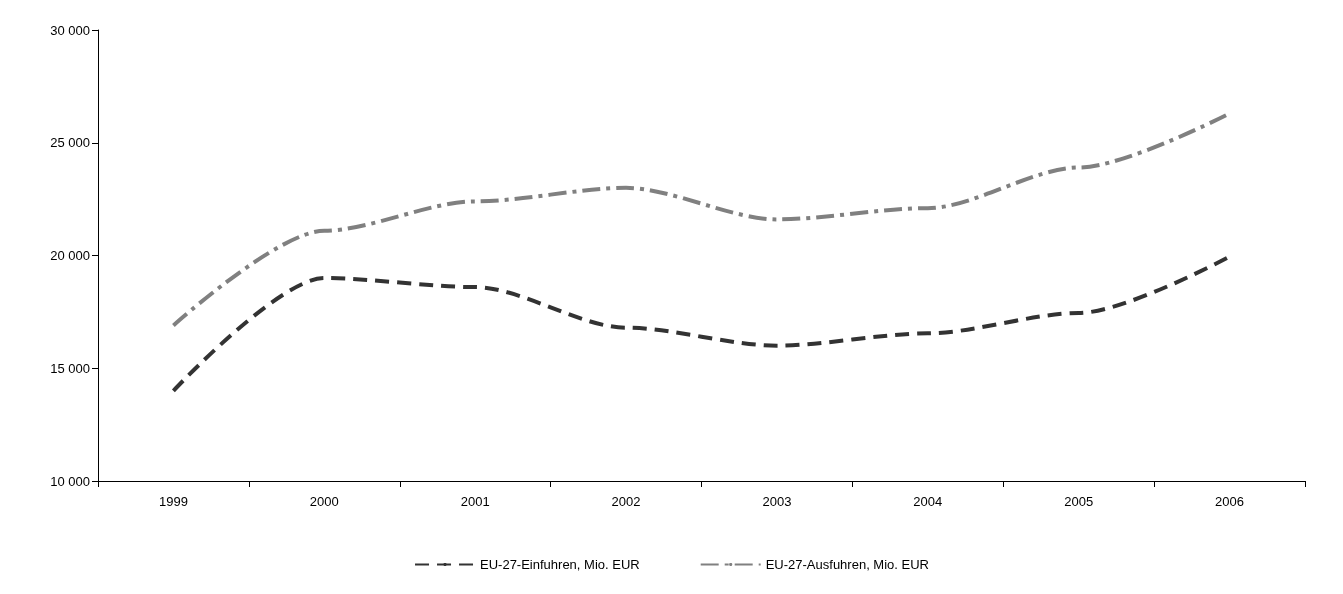 This screenshot has width=1343, height=594. I want to click on x-tick-label: 2003, so click(777, 501).